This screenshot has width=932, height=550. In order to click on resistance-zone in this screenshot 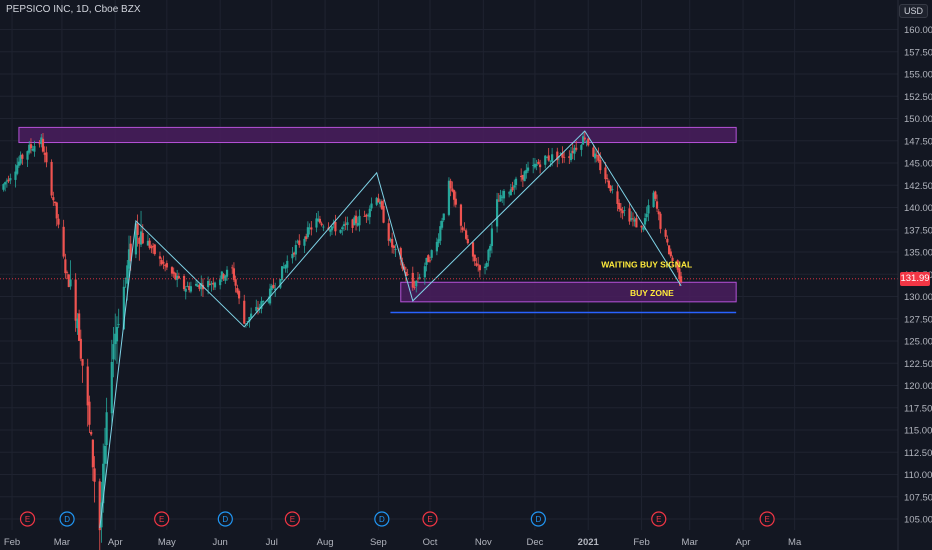, I will do `click(377, 135)`.